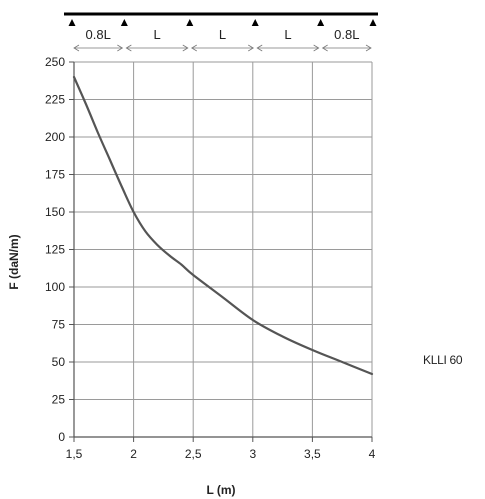  I want to click on x-tick-label: 4, so click(372, 454).